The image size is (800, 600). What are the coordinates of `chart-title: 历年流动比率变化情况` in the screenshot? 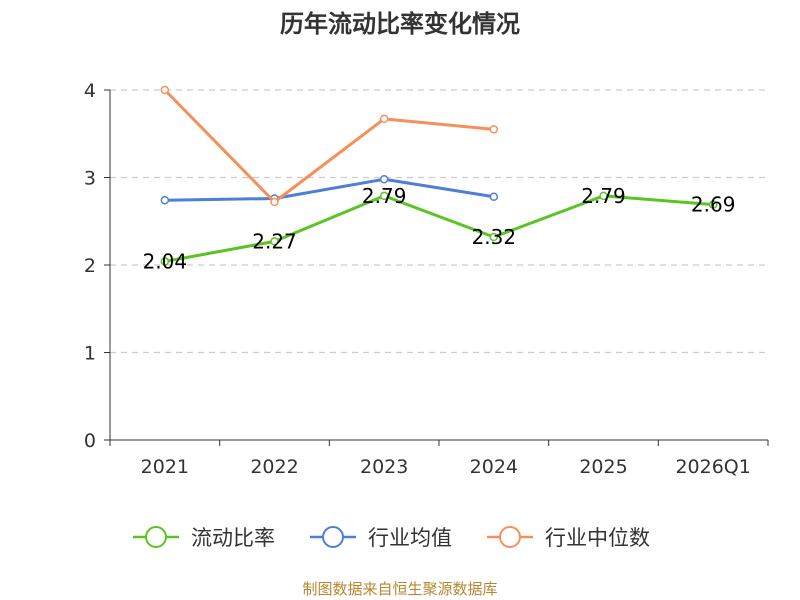 It's located at (400, 24).